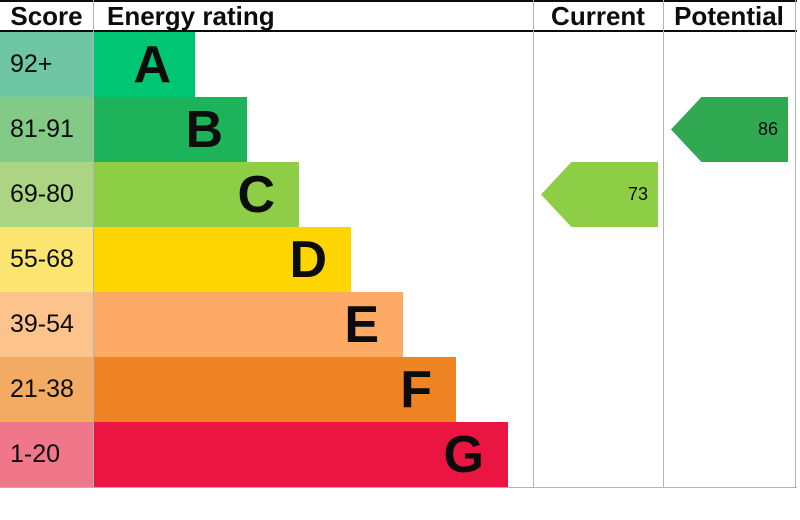 The width and height of the screenshot is (800, 520). What do you see at coordinates (46, 324) in the screenshot?
I see `score-cell-e: 39-54` at bounding box center [46, 324].